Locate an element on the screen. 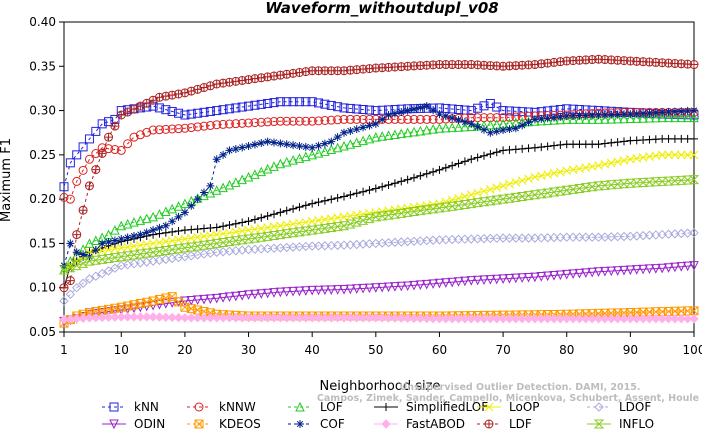 This screenshot has width=702, height=434. x-tick-label: 90 is located at coordinates (630, 350).